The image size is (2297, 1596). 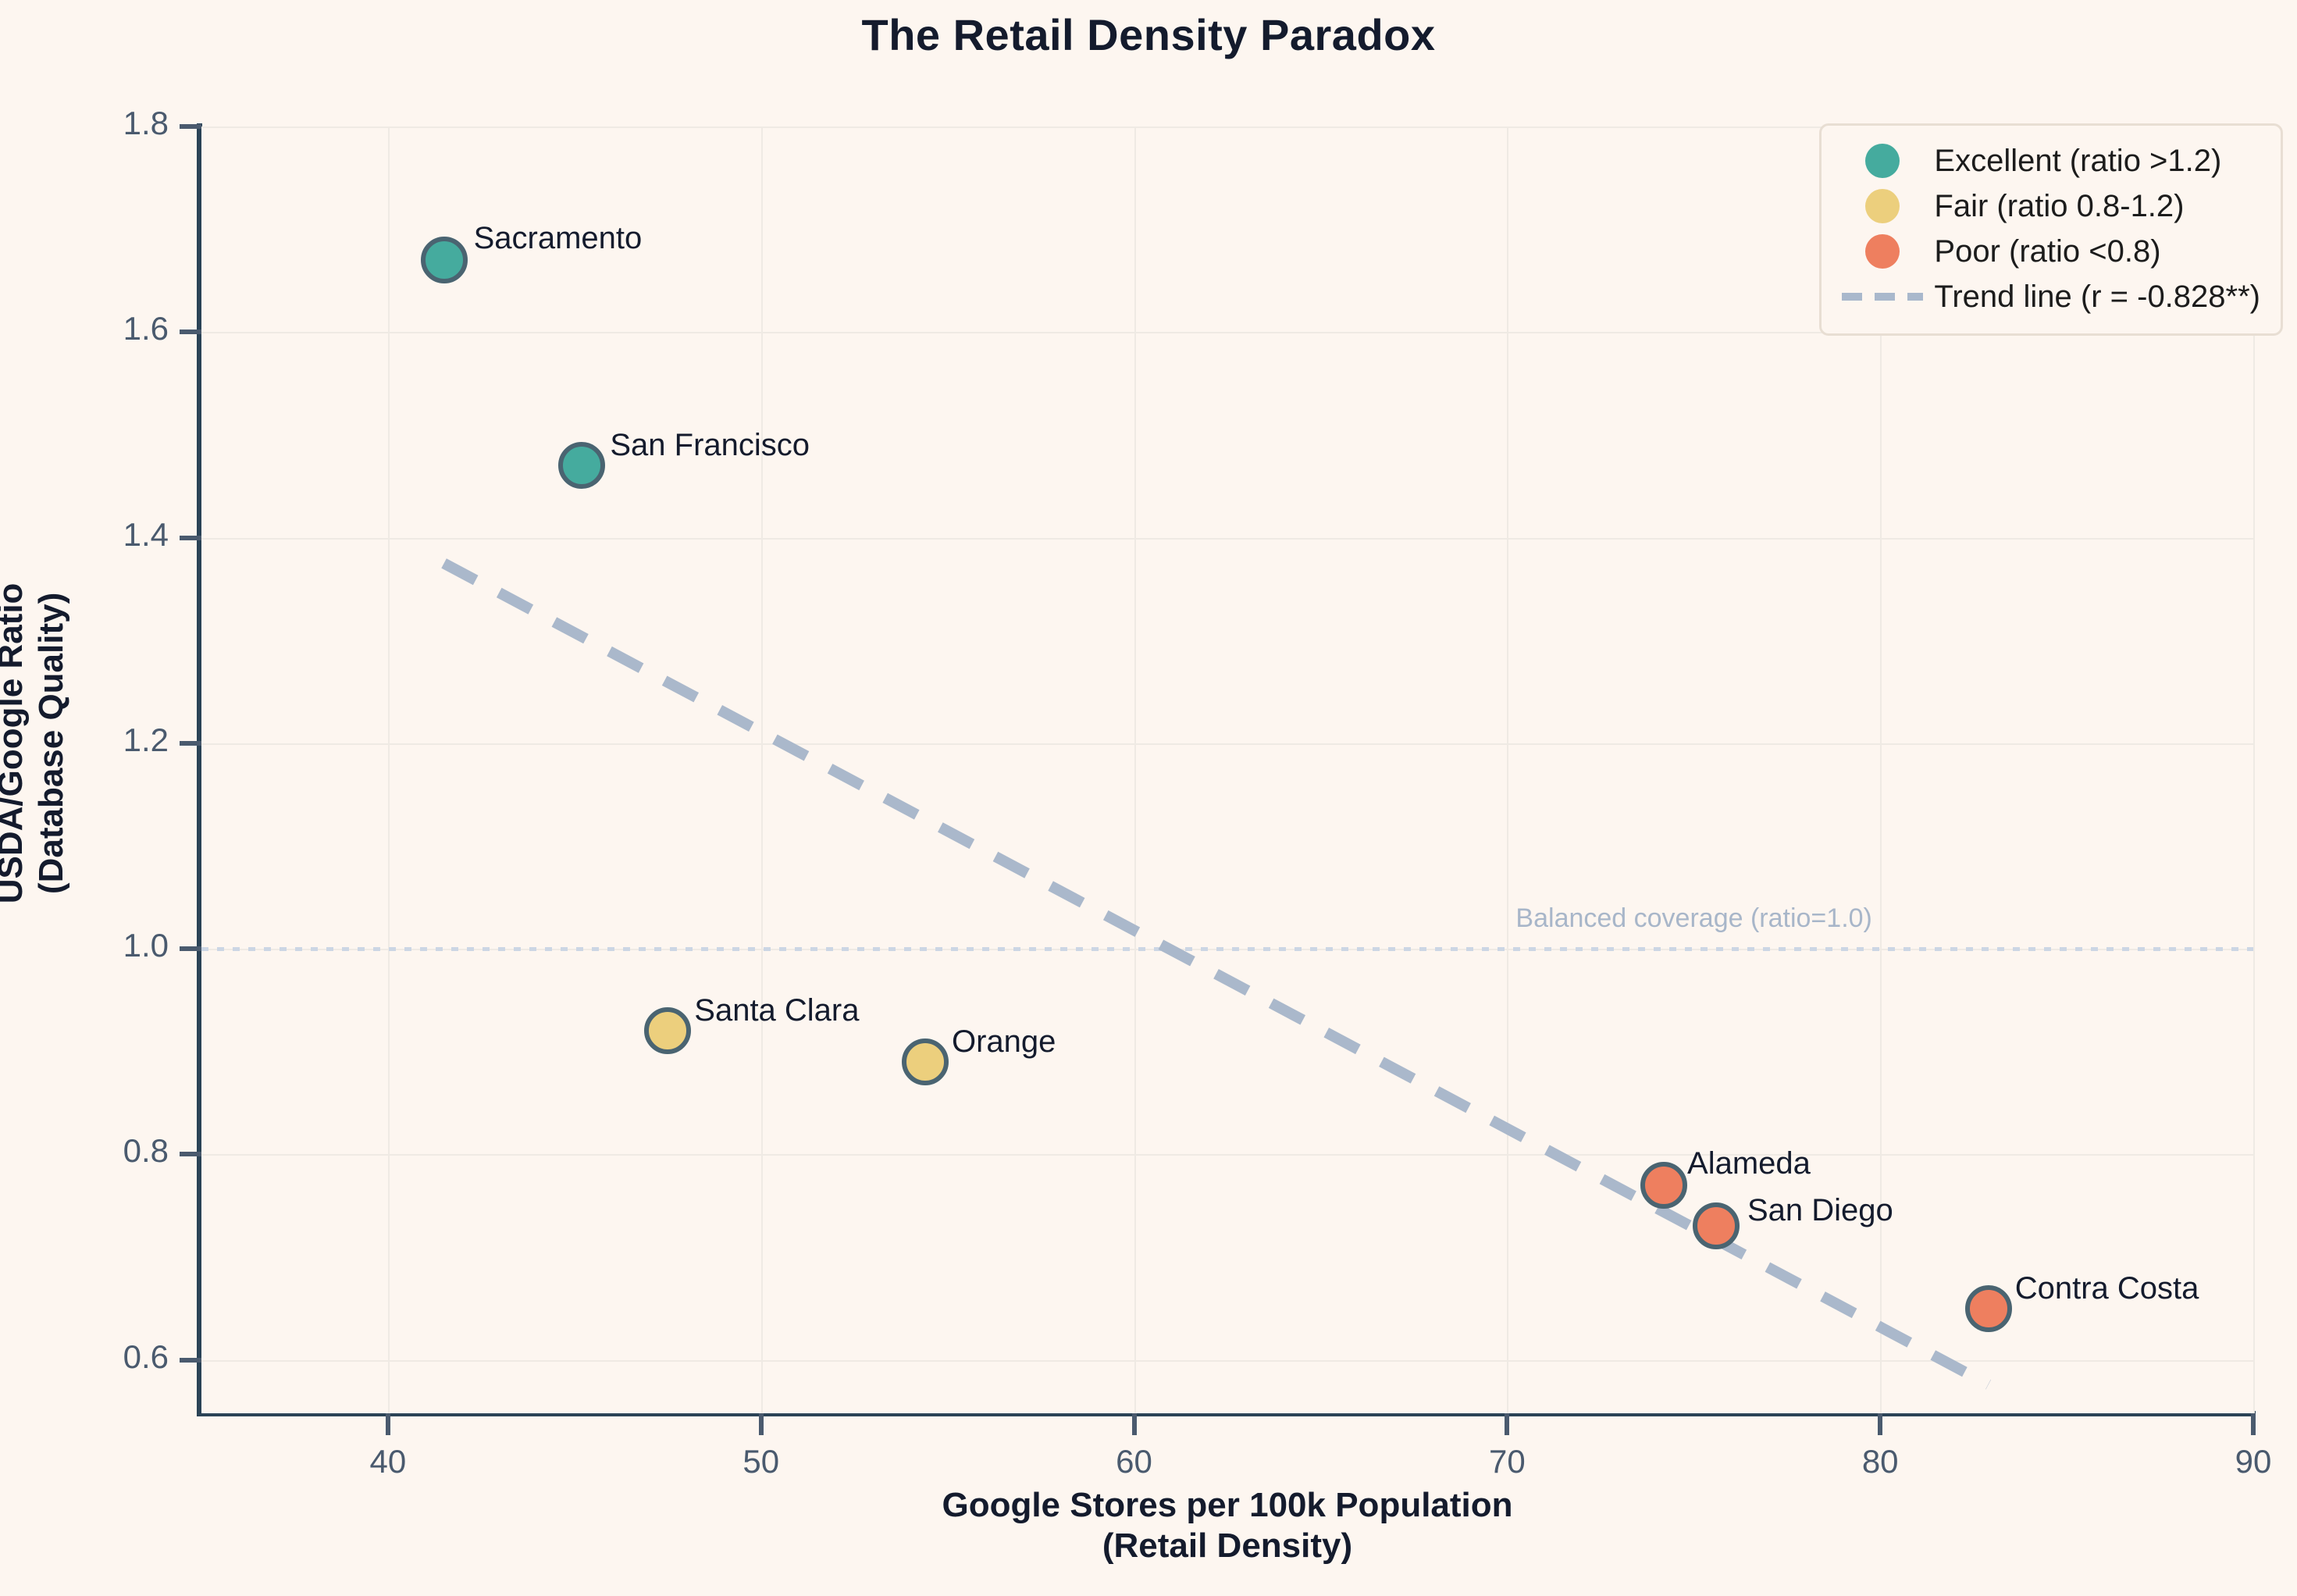 What do you see at coordinates (1883, 296) in the screenshot?
I see `legend-dashed-line-icon` at bounding box center [1883, 296].